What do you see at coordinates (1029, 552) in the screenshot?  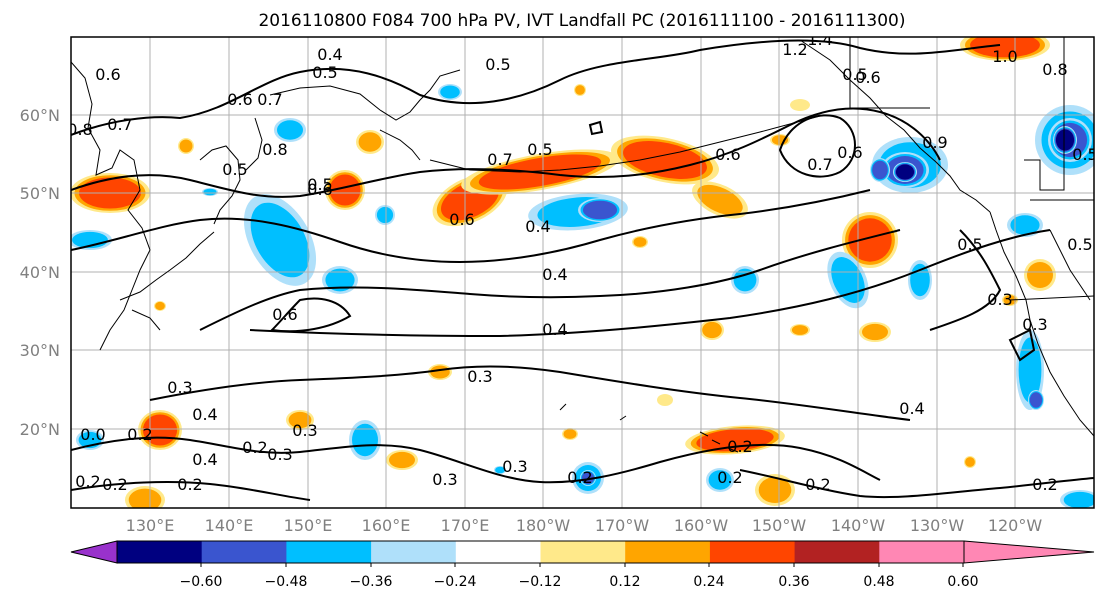 I see `colorbar-extend-max` at bounding box center [1029, 552].